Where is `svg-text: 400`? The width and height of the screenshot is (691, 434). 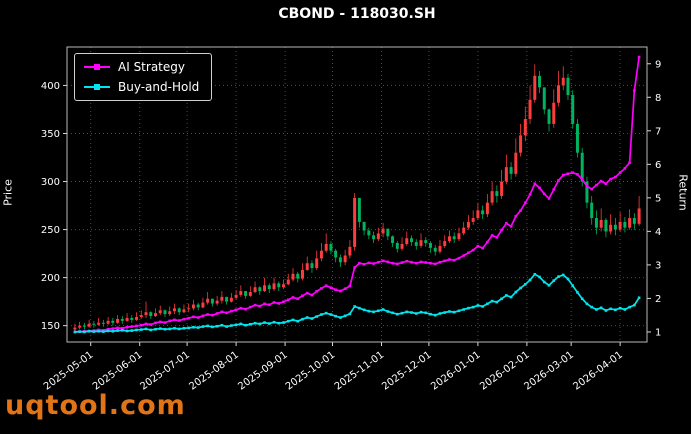
svg-text: 400 is located at coordinates (50, 86).